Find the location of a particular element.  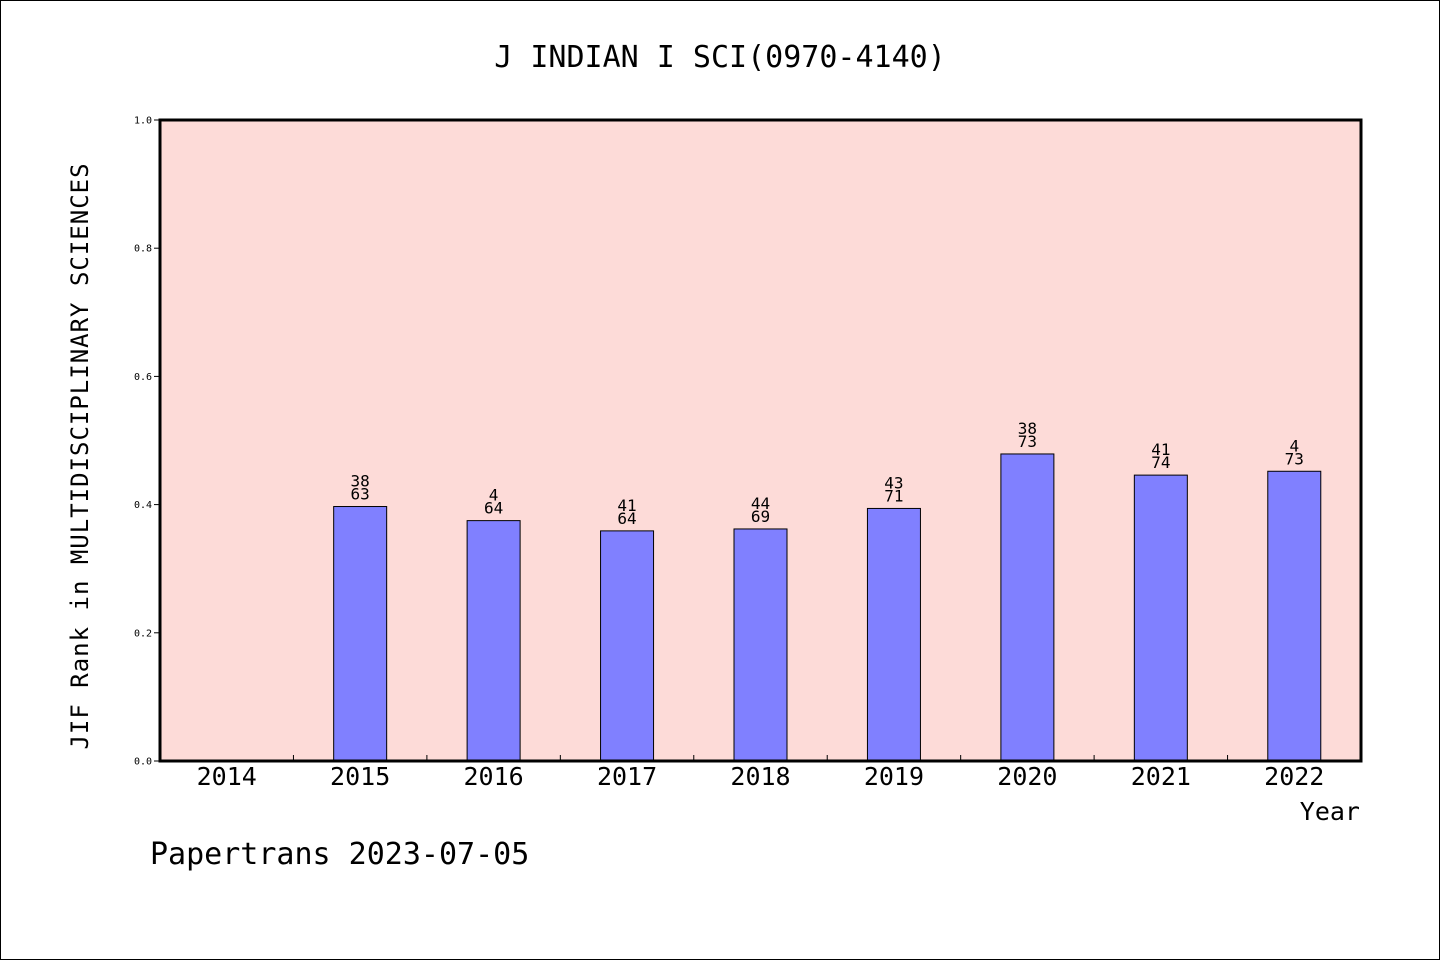

y-tick-label: 0.2 is located at coordinates (143, 633).